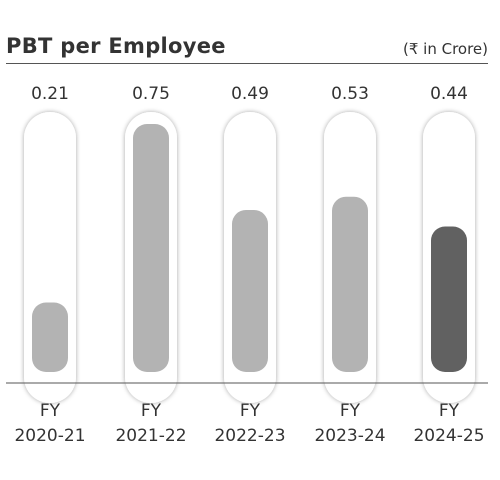 The width and height of the screenshot is (500, 480). What do you see at coordinates (151, 94) in the screenshot?
I see `data-label: 0.75` at bounding box center [151, 94].